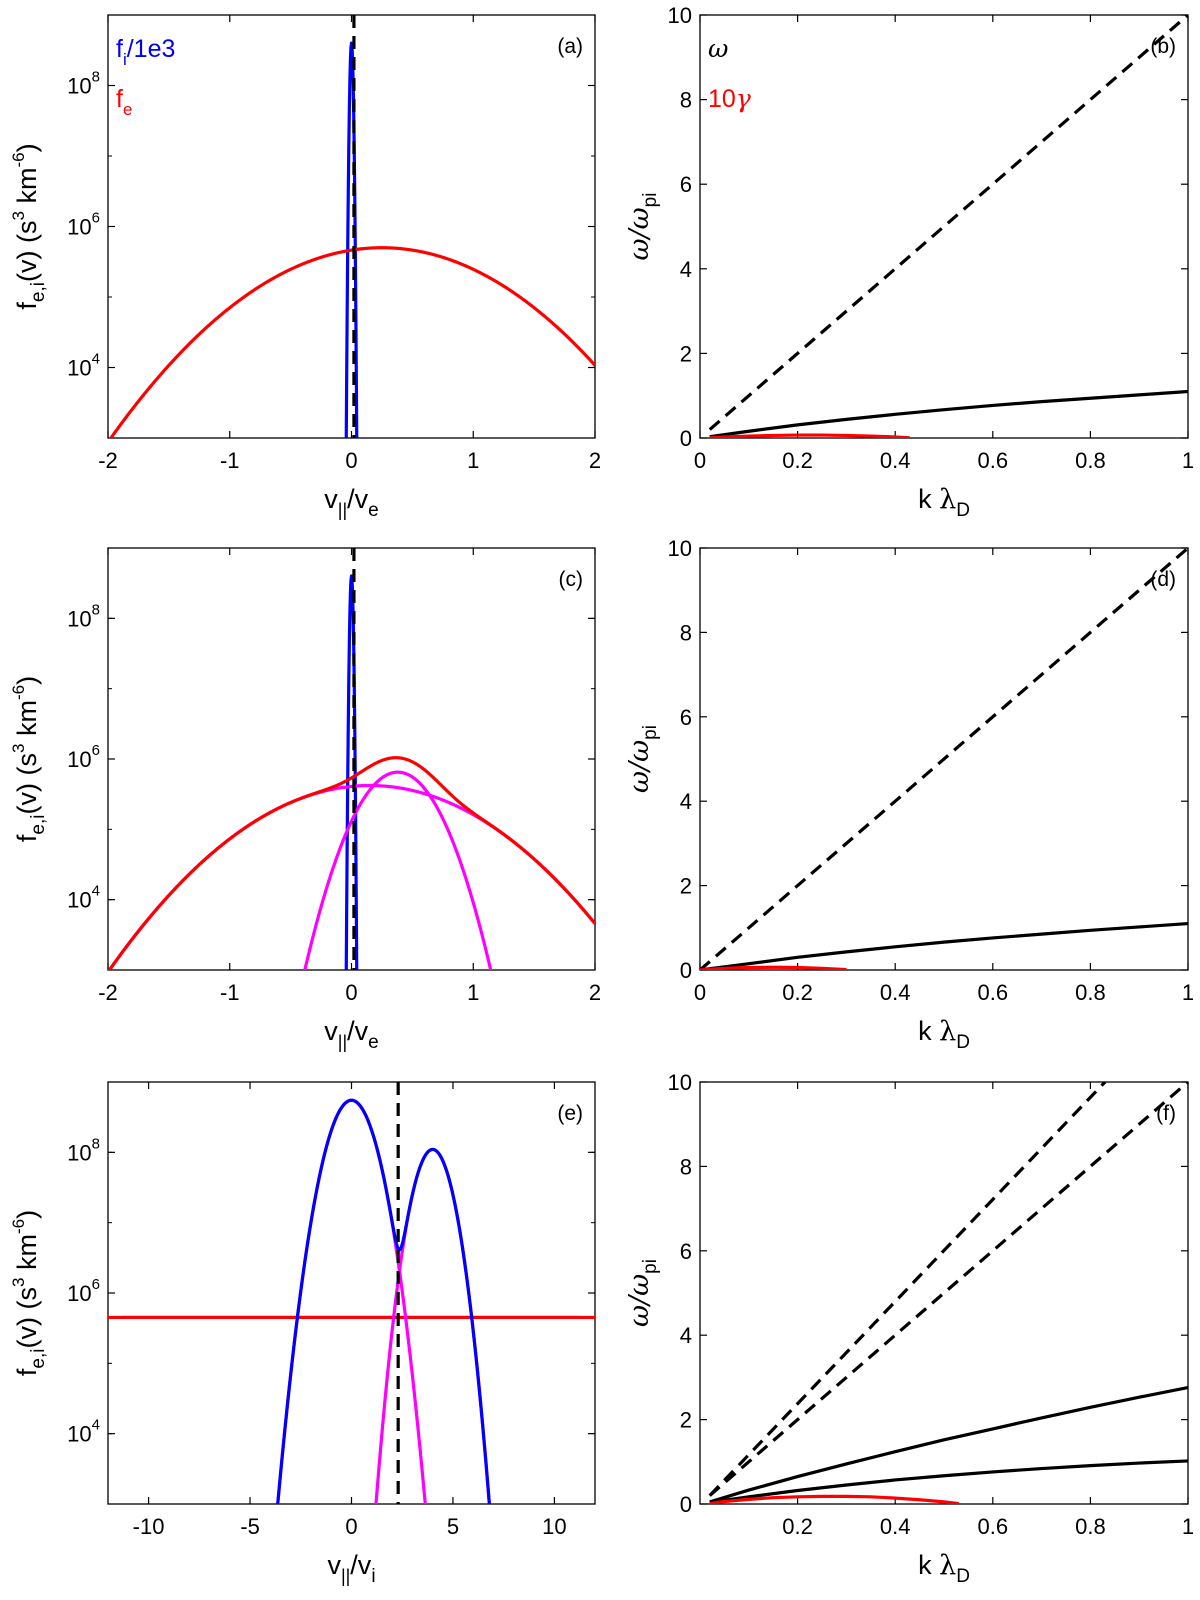 The image size is (1200, 1600). I want to click on x-axis-label: v||/vi, so click(351, 1568).